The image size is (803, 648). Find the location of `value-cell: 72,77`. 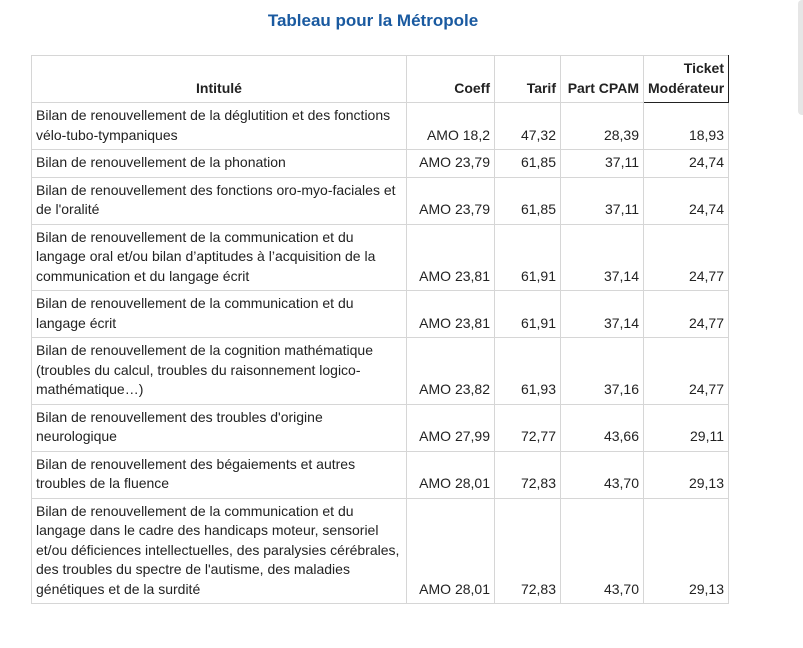

value-cell: 72,77 is located at coordinates (527, 427).